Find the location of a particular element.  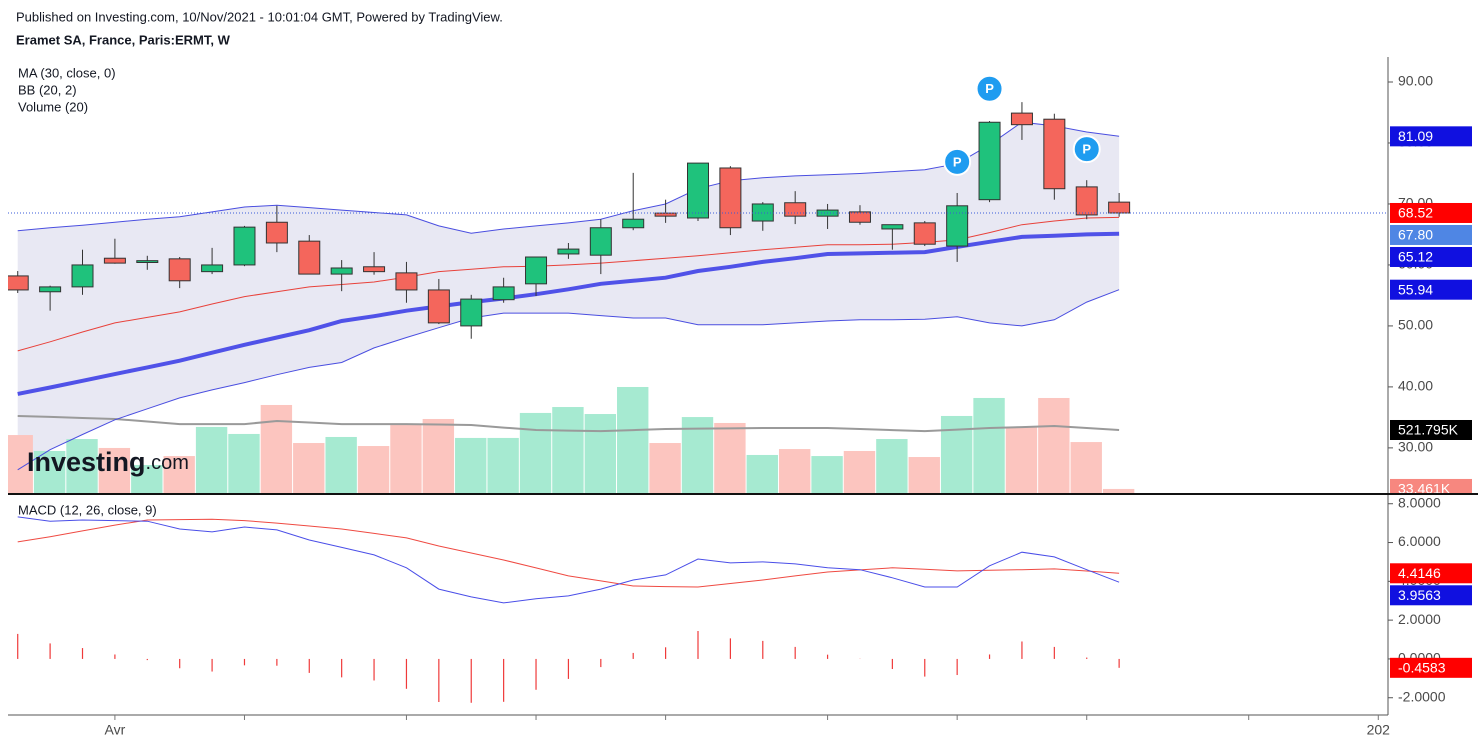

logo-suffix: .com is located at coordinates (167, 463).